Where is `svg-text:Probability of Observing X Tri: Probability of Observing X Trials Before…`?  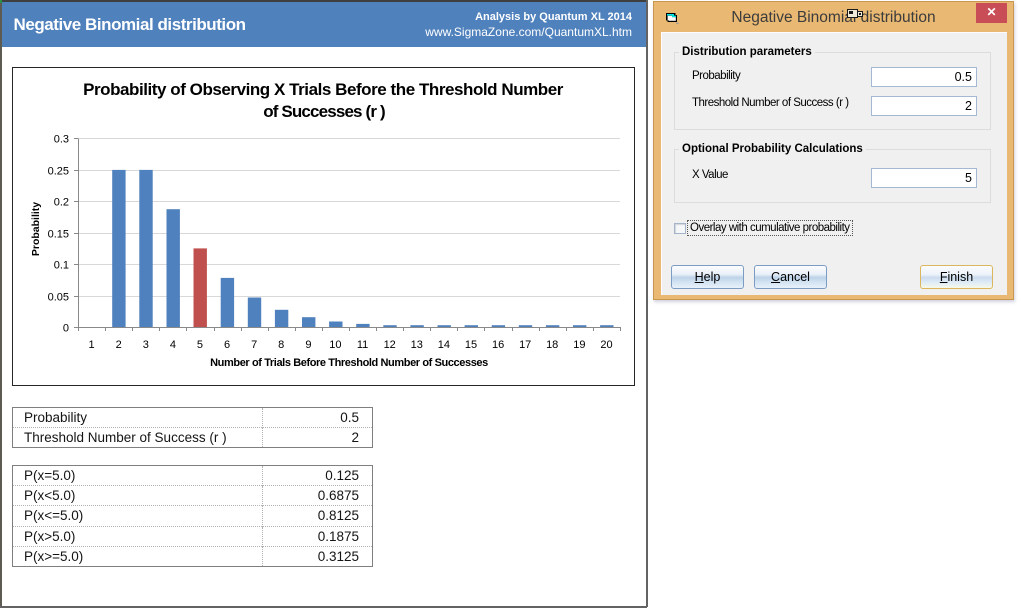
svg-text:Probability of Observing X Tri: Probability of Observing X Trials Before… is located at coordinates (323, 89).